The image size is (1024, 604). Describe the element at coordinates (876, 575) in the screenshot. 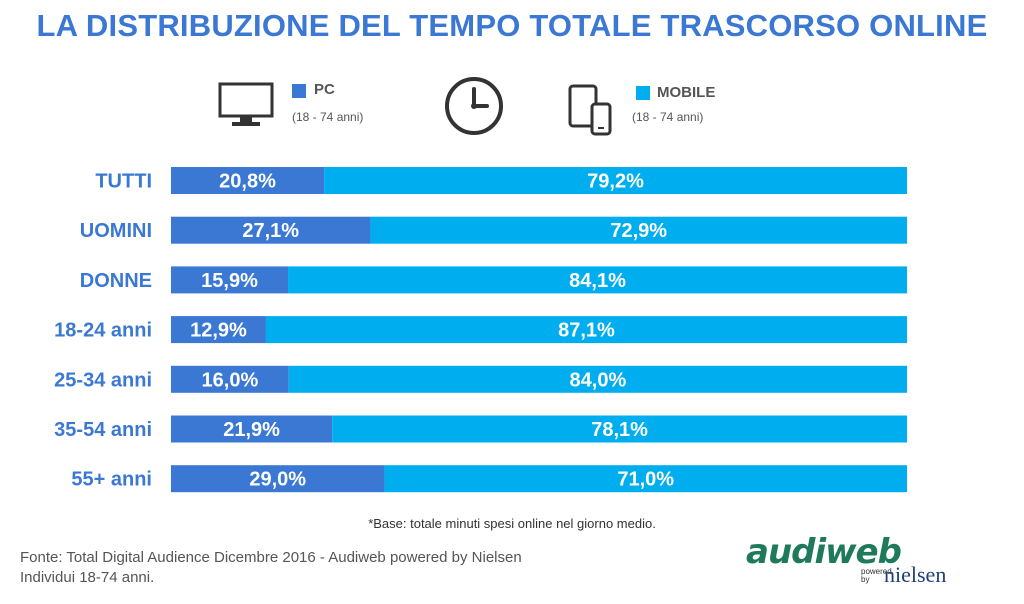

I see `logo-powered: powered by` at that location.